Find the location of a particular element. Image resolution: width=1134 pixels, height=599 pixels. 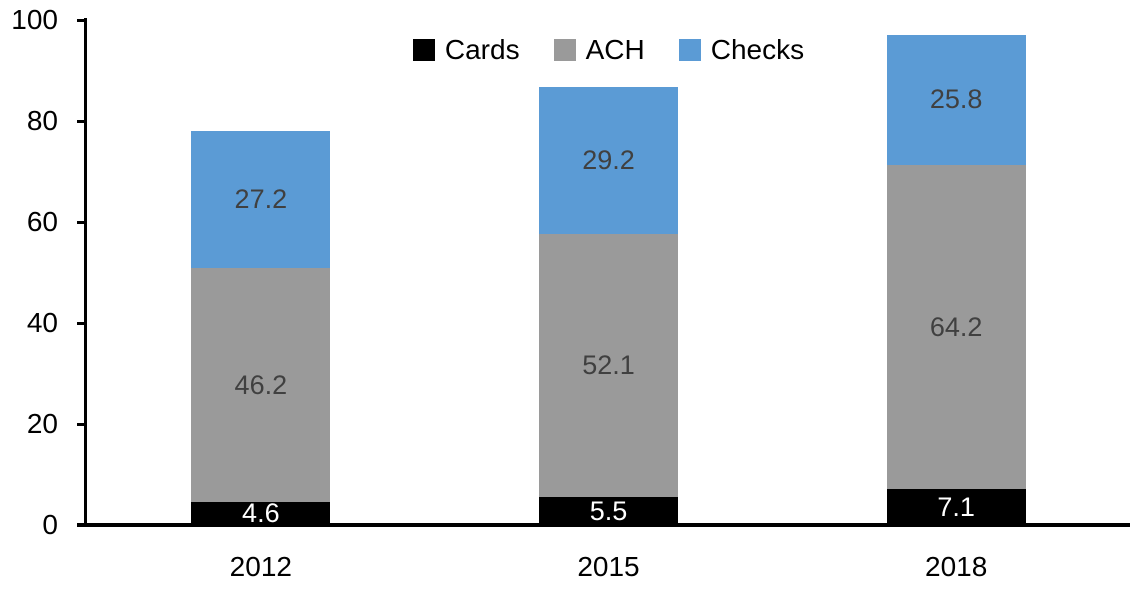

bar-value-label: 7.1 is located at coordinates (956, 506).